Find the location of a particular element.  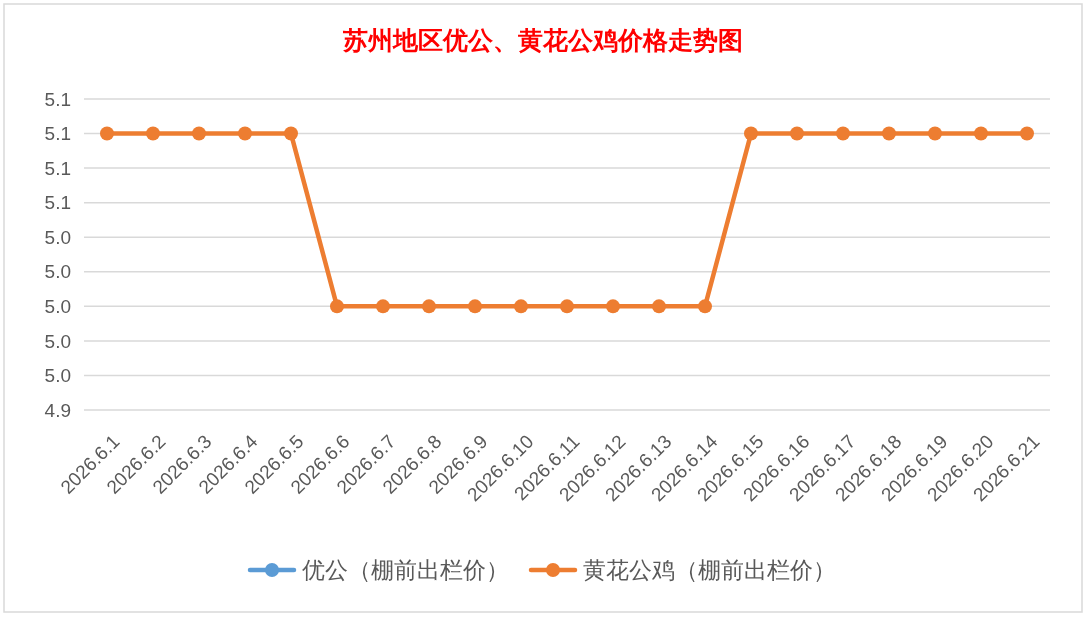

y-tick-label: 4.9 is located at coordinates (57, 410).